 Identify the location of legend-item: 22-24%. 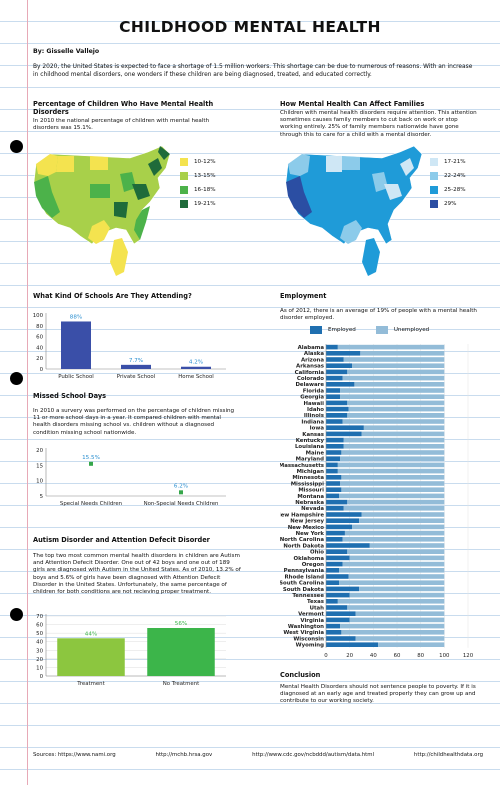
(448, 176).